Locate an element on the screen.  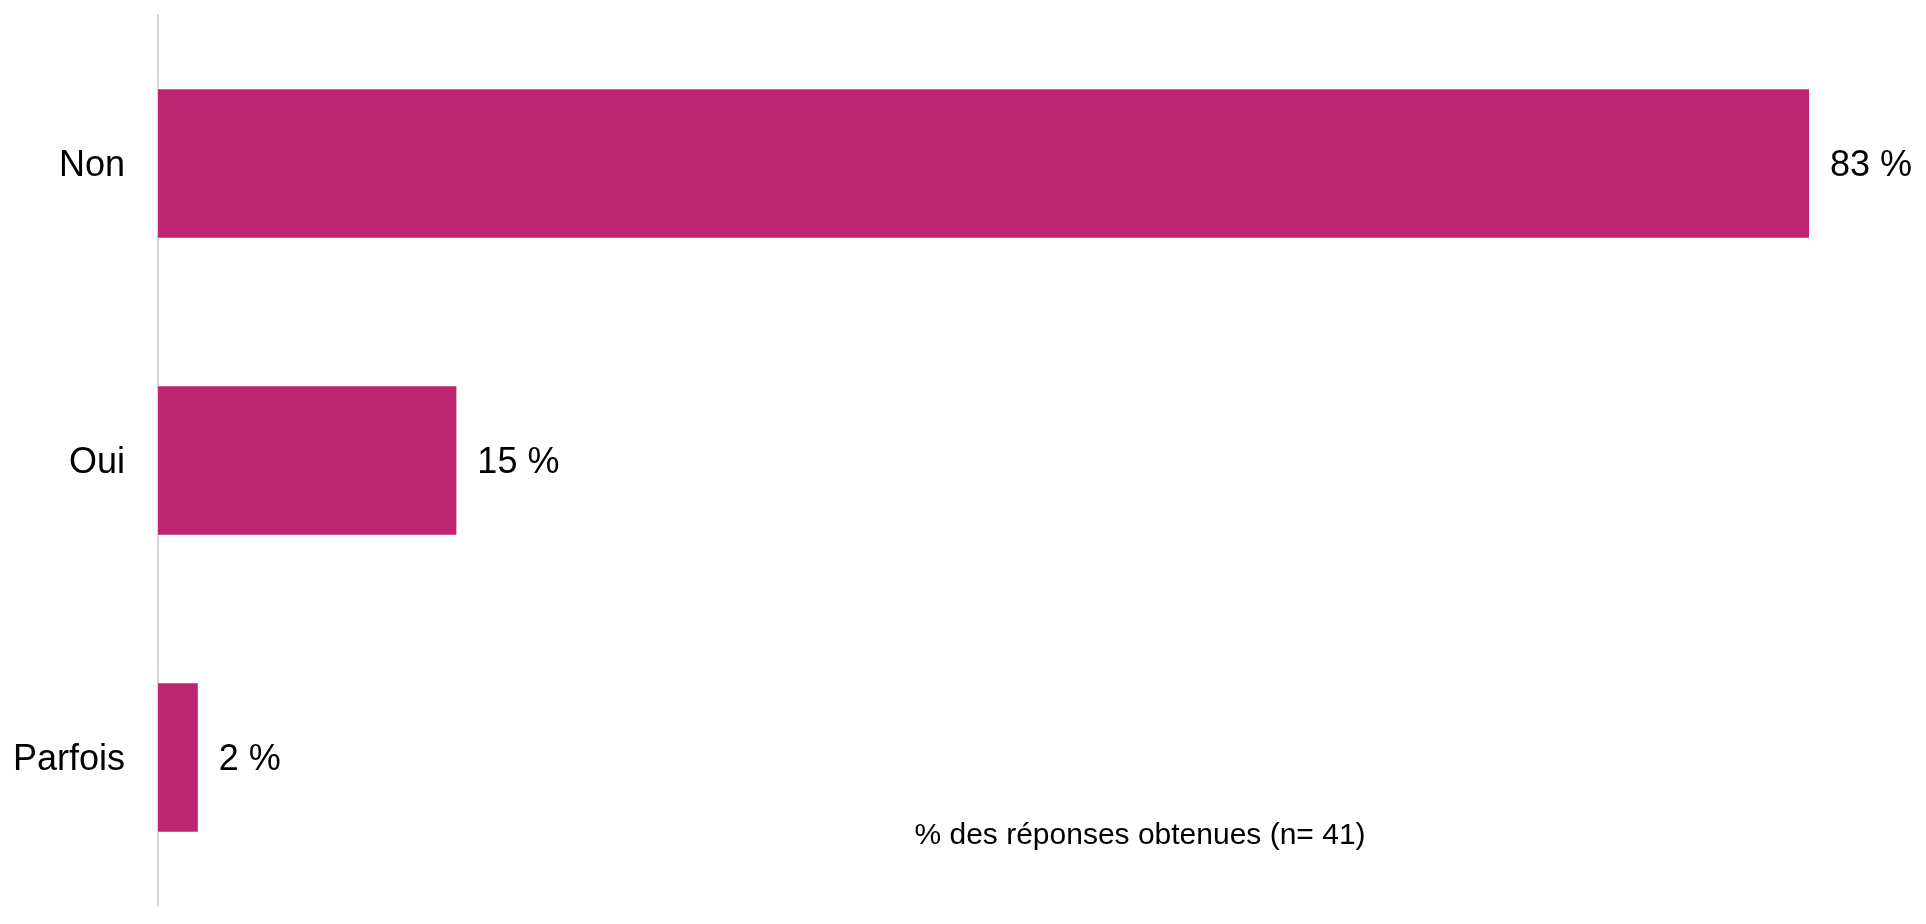
data-label: 15 % is located at coordinates (518, 460).